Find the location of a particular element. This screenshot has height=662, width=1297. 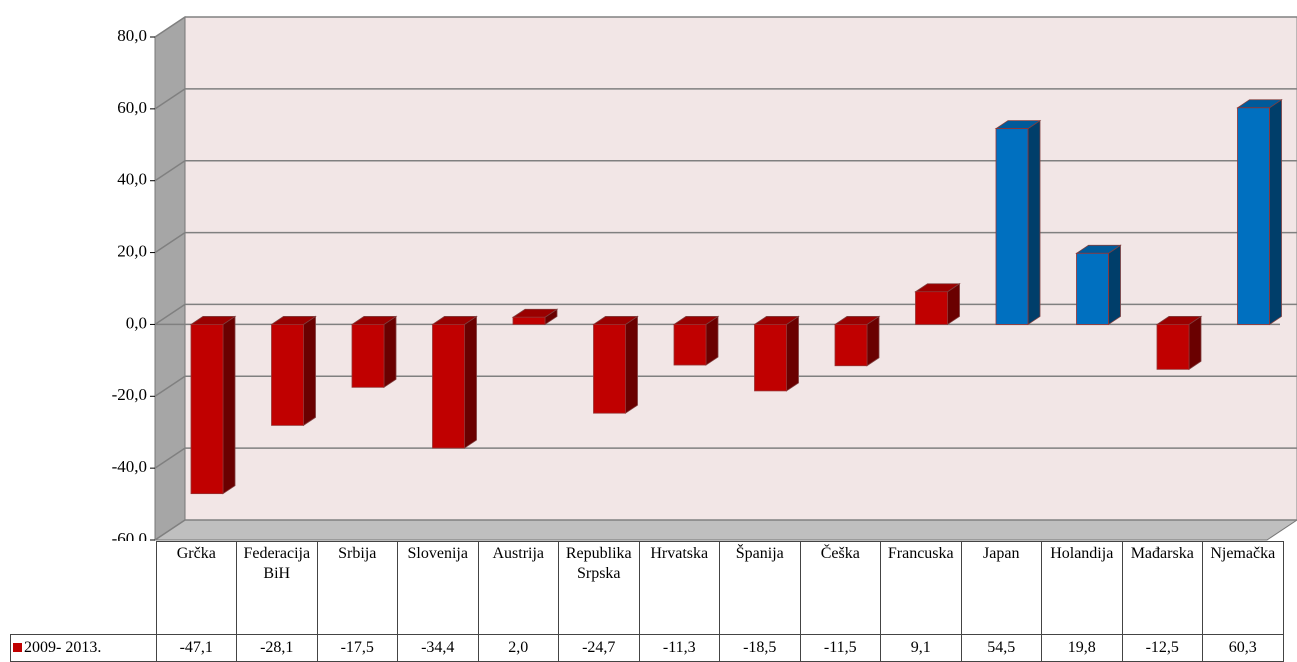

legend-entry: 2009- 2013. is located at coordinates (83, 648).